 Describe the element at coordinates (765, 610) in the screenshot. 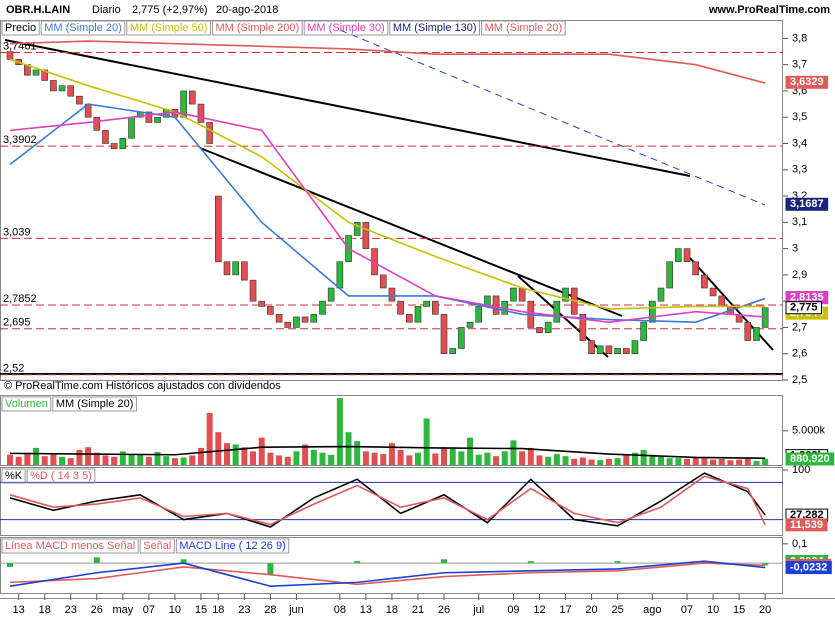

I see `x-tick-label: 20` at that location.